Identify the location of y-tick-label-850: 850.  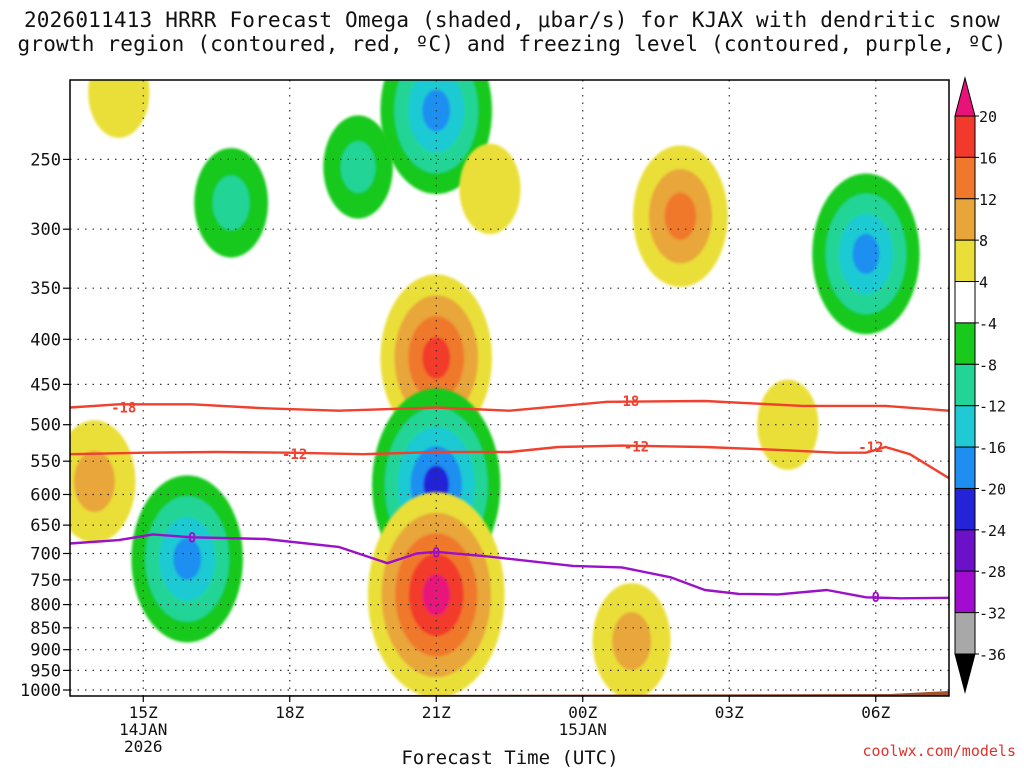
(45, 629).